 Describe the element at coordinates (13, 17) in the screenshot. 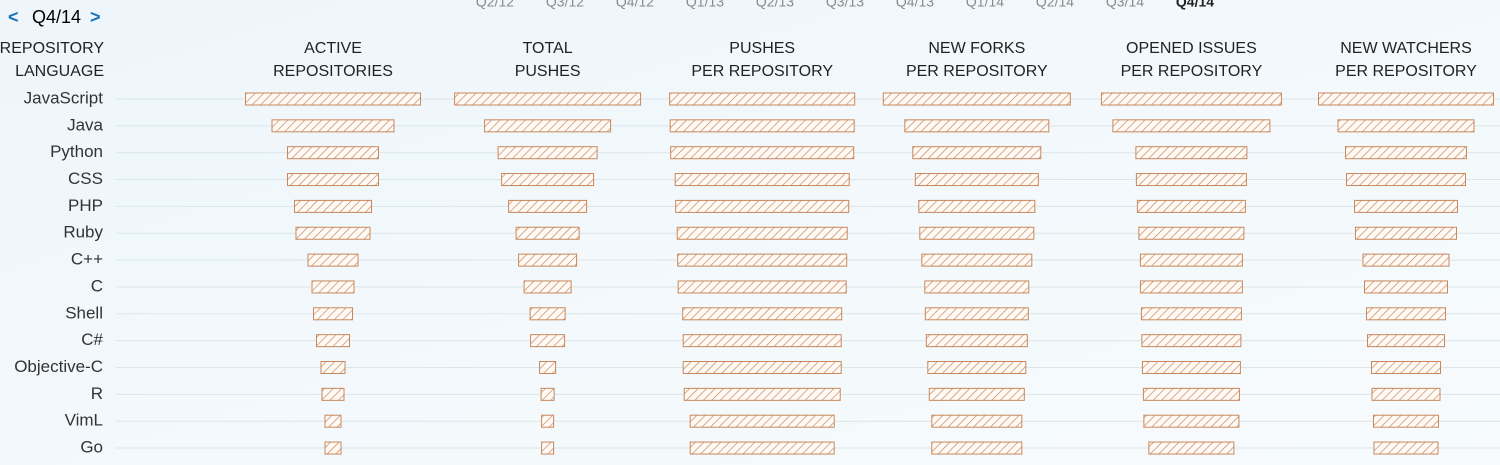

I see `prev-button: <` at that location.